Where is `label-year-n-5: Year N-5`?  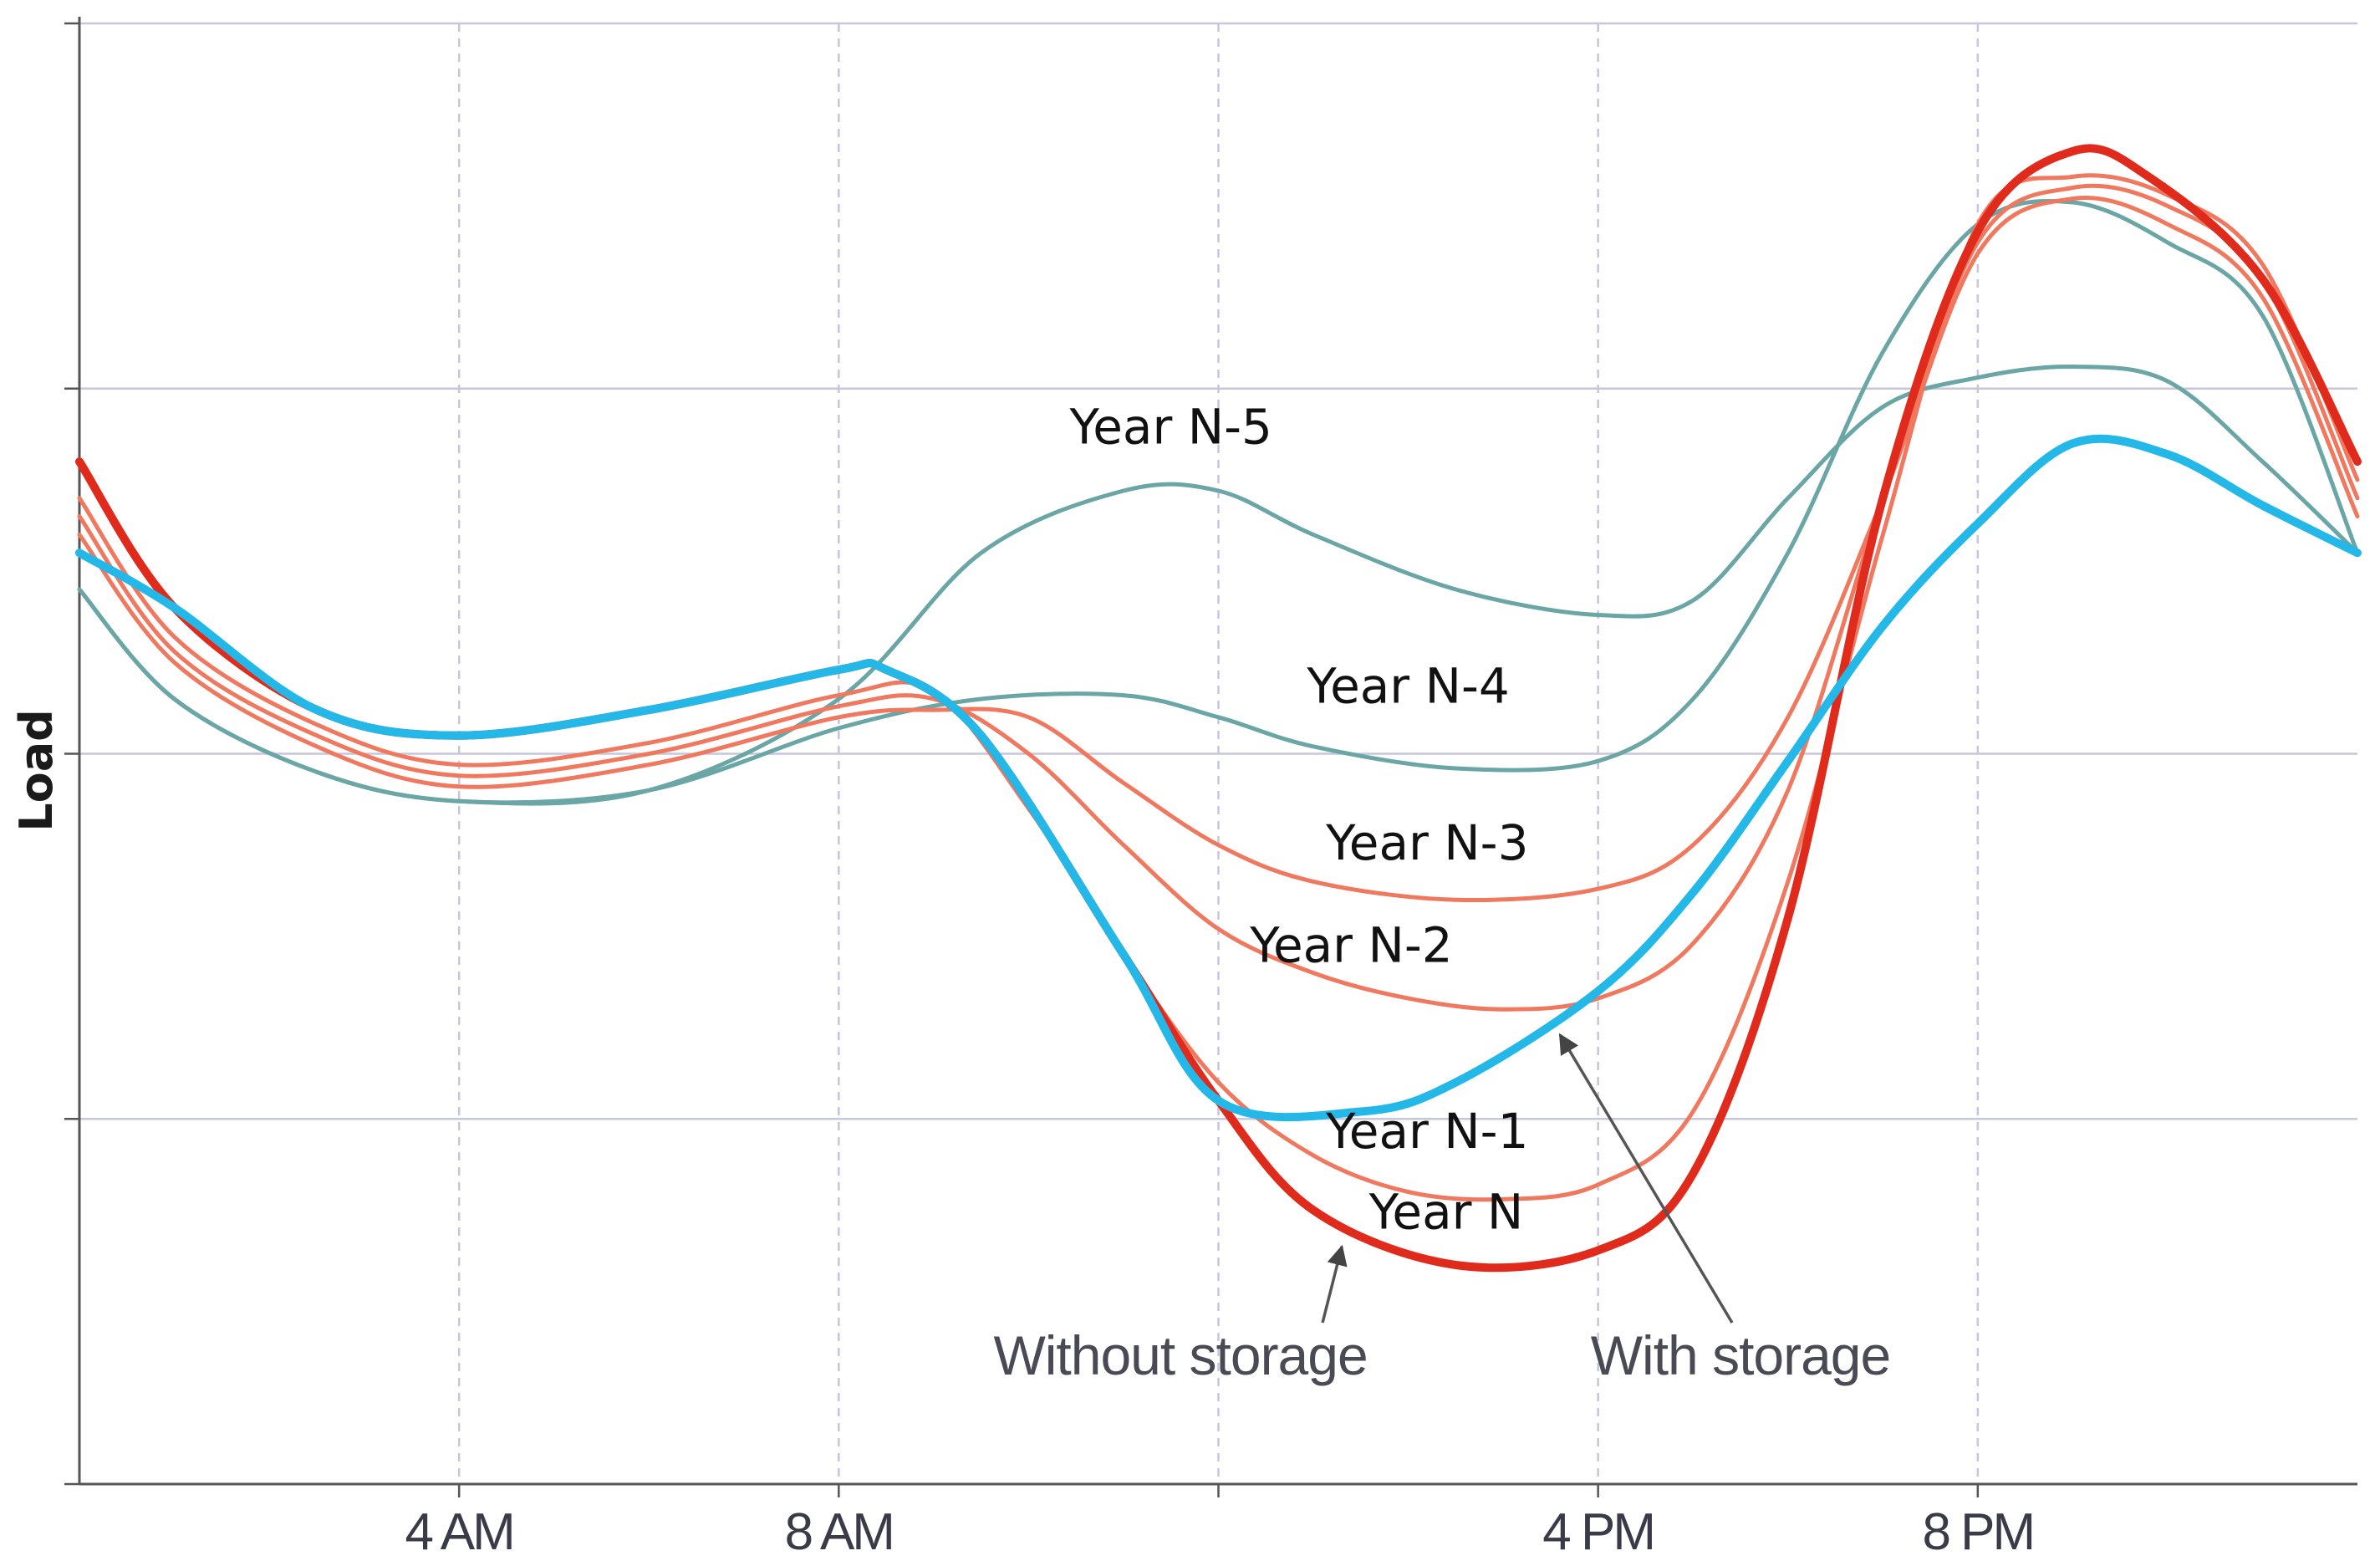 label-year-n-5: Year N-5 is located at coordinates (1170, 426).